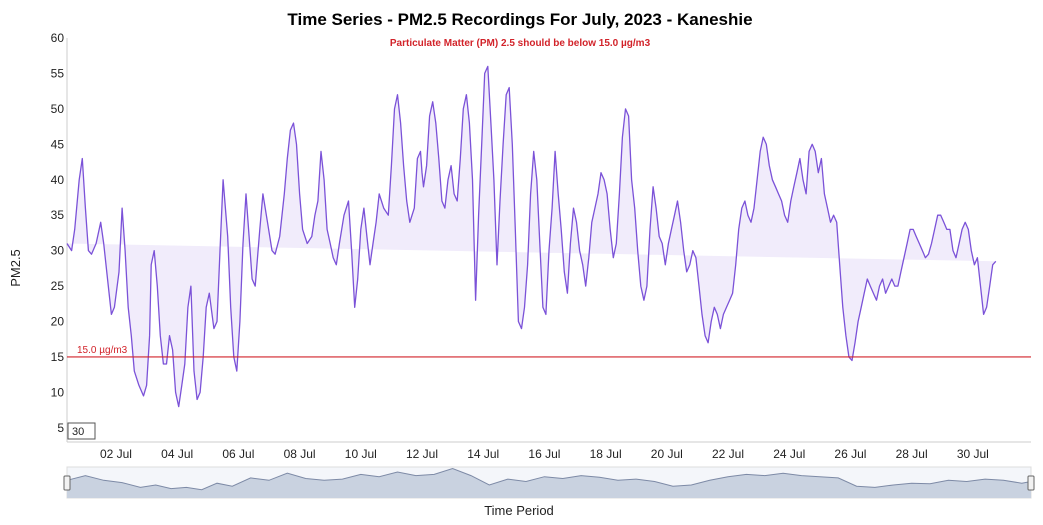 This screenshot has height=525, width=1043. Describe the element at coordinates (483, 454) in the screenshot. I see `x-tick-label: 14 Jul` at that location.